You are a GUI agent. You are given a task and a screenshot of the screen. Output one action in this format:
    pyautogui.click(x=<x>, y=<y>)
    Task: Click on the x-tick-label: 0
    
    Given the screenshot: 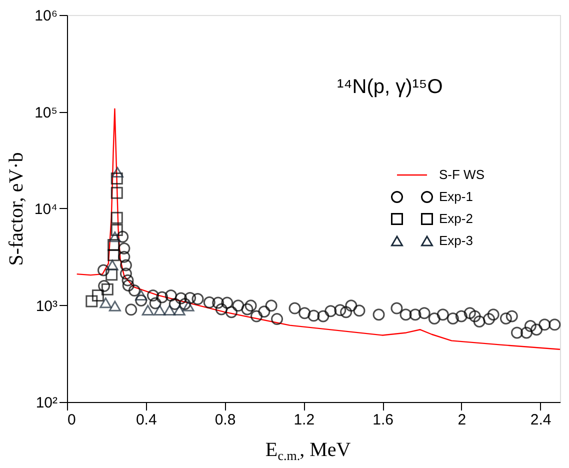 What is the action you would take?
    pyautogui.click(x=72, y=420)
    